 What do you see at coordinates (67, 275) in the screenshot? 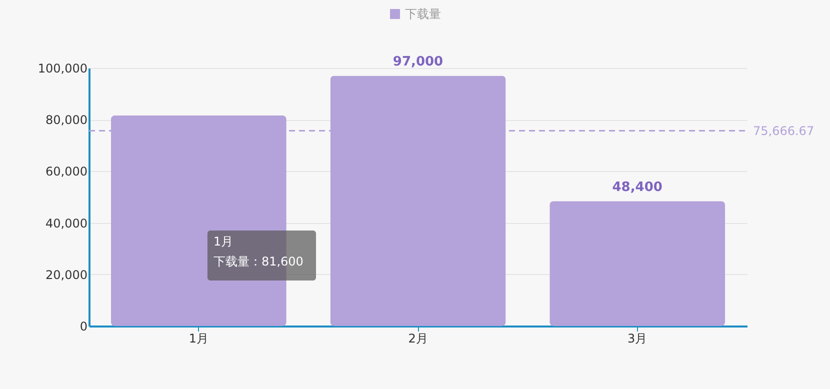
I see `y-tick-label: 20,000` at bounding box center [67, 275].